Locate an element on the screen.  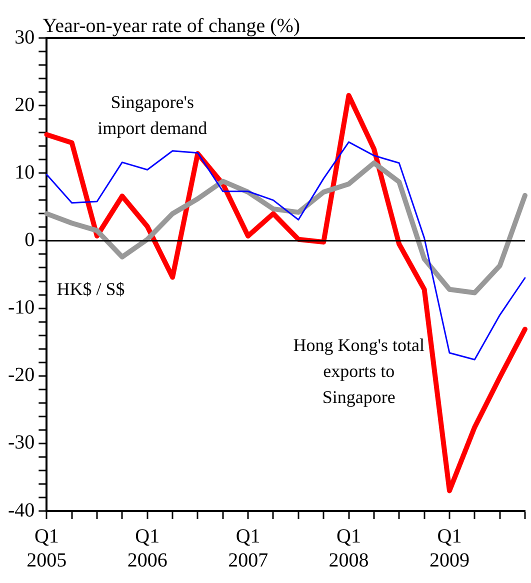
y-tick-label: -10 is located at coordinates (21, 307).